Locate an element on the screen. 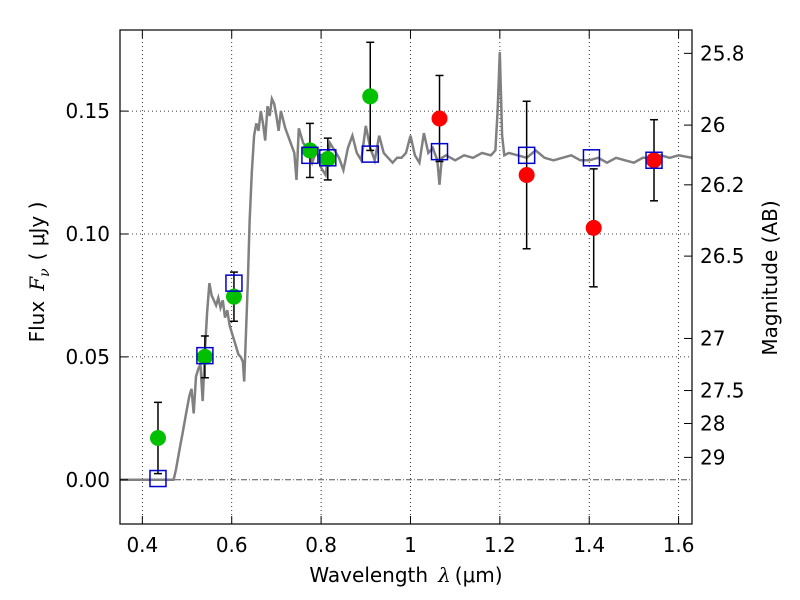 The width and height of the screenshot is (800, 600). x-tick-label: 1 is located at coordinates (410, 545).